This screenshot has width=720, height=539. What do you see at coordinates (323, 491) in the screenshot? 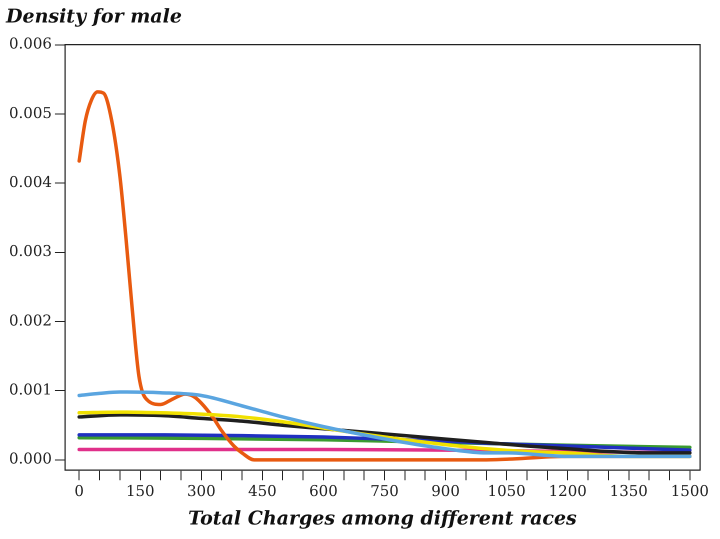
I see `x-tick-label: 600` at bounding box center [323, 491].